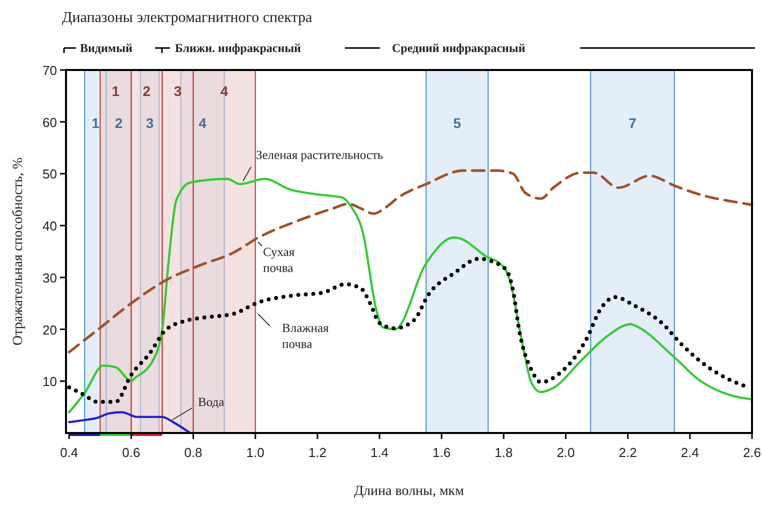 The height and width of the screenshot is (505, 762). What do you see at coordinates (106, 48) in the screenshot?
I see `text: Видимый` at bounding box center [106, 48].